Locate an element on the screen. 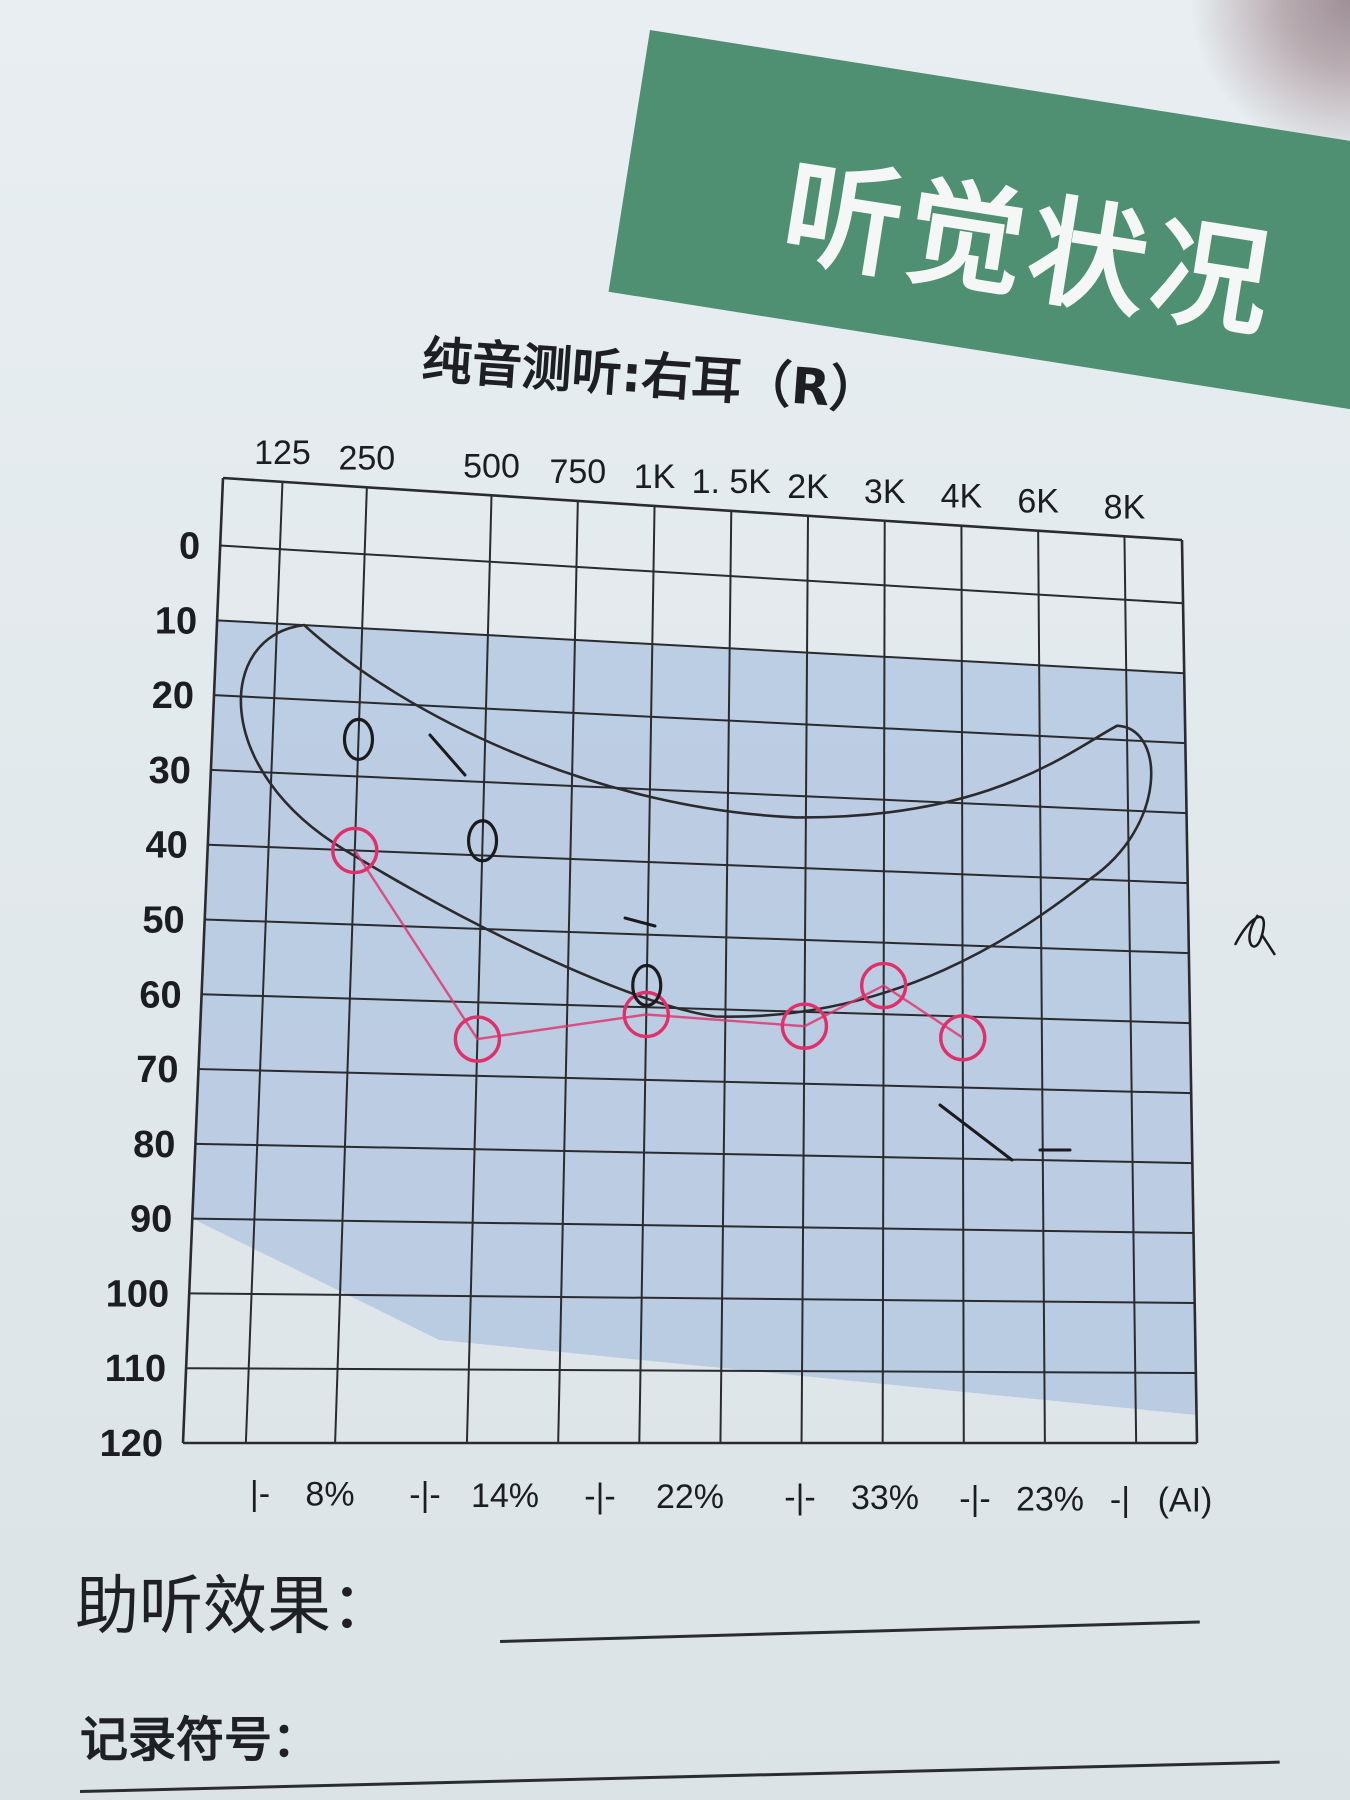 This screenshot has width=1350, height=1800. y-tick-label: 50 is located at coordinates (163, 920).